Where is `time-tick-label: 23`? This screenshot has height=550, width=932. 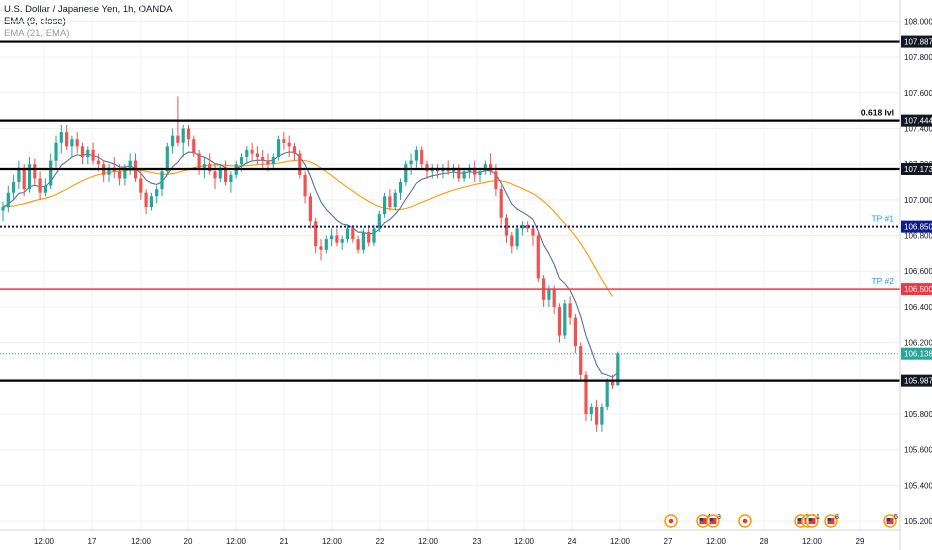 time-tick-label: 23 is located at coordinates (477, 541).